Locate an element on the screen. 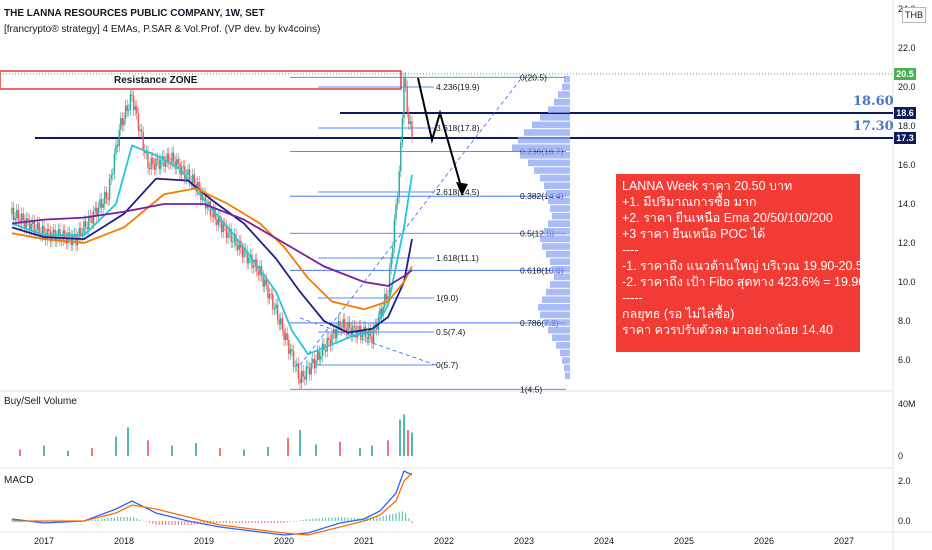  price-axis-tick-label: 16.0 is located at coordinates (907, 165).